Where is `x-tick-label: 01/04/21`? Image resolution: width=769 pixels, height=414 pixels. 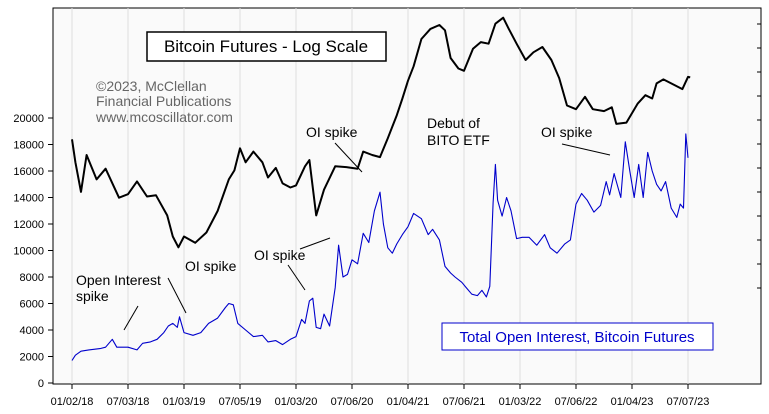 x-tick-label: 01/04/21 is located at coordinates (408, 402).